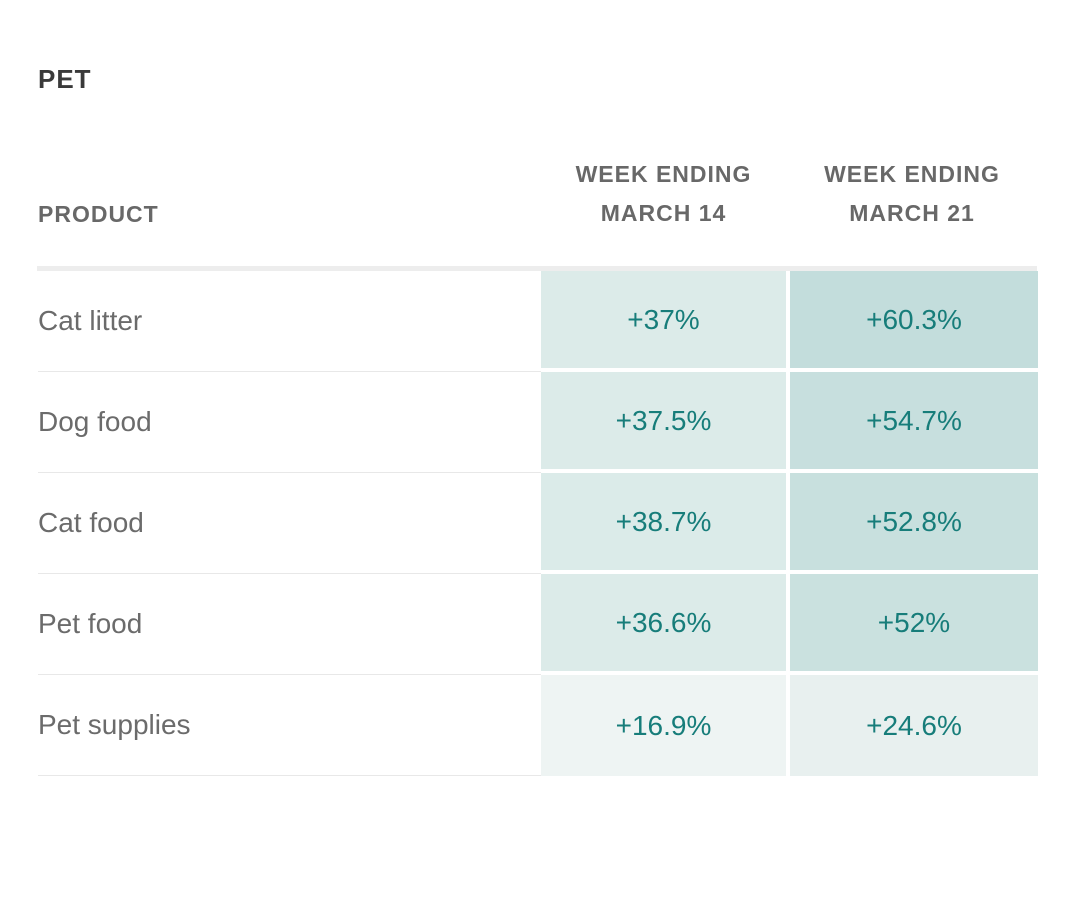 This screenshot has height=913, width=1075. What do you see at coordinates (912, 194) in the screenshot?
I see `column-header-week-march-21: WEEK ENDING MARCH 21` at bounding box center [912, 194].